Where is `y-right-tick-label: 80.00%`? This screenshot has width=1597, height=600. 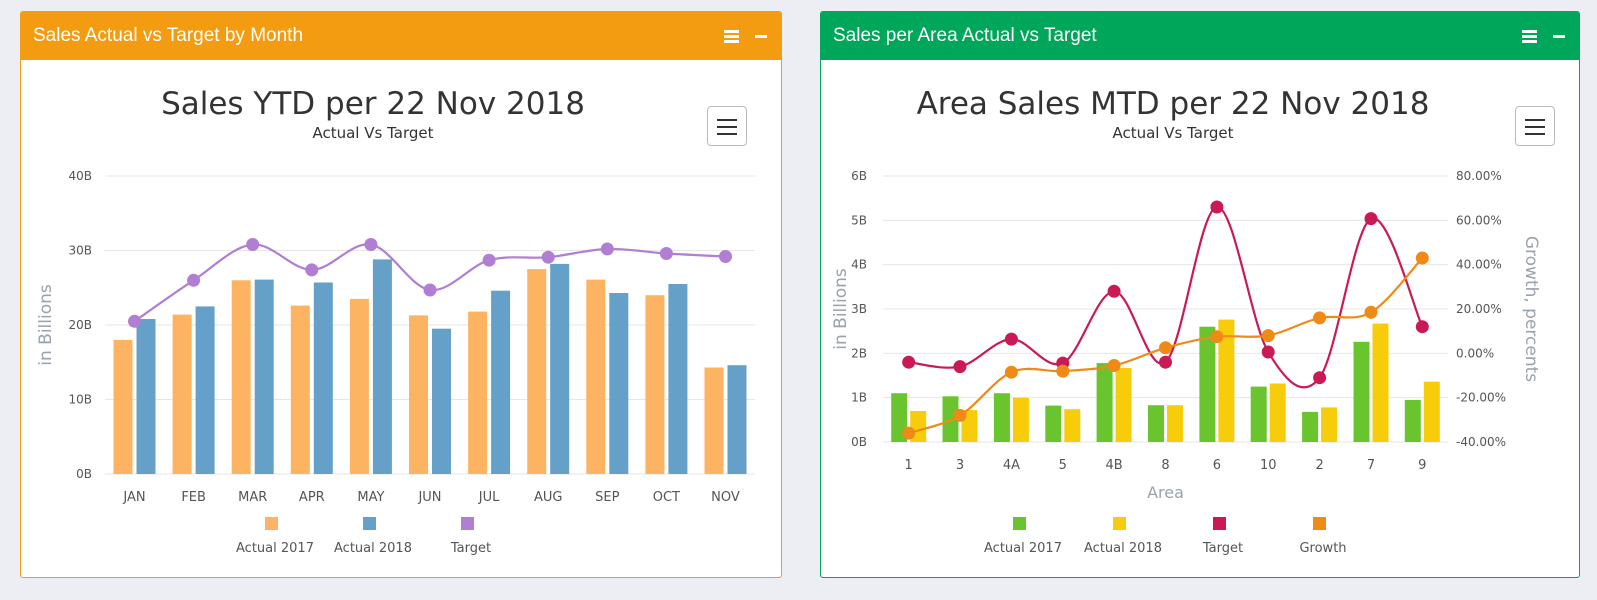 y-right-tick-label: 80.00% is located at coordinates (1479, 176).